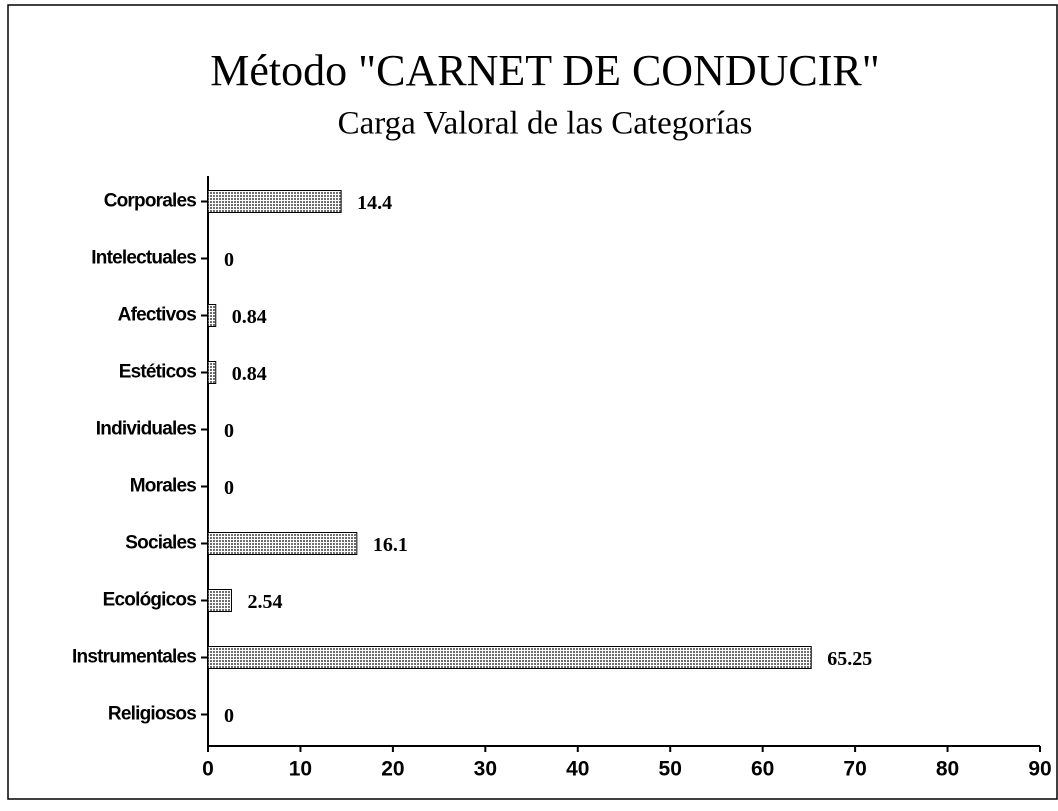 This screenshot has width=1058, height=811. Describe the element at coordinates (150, 201) in the screenshot. I see `y-tick-label: Corporales` at that location.